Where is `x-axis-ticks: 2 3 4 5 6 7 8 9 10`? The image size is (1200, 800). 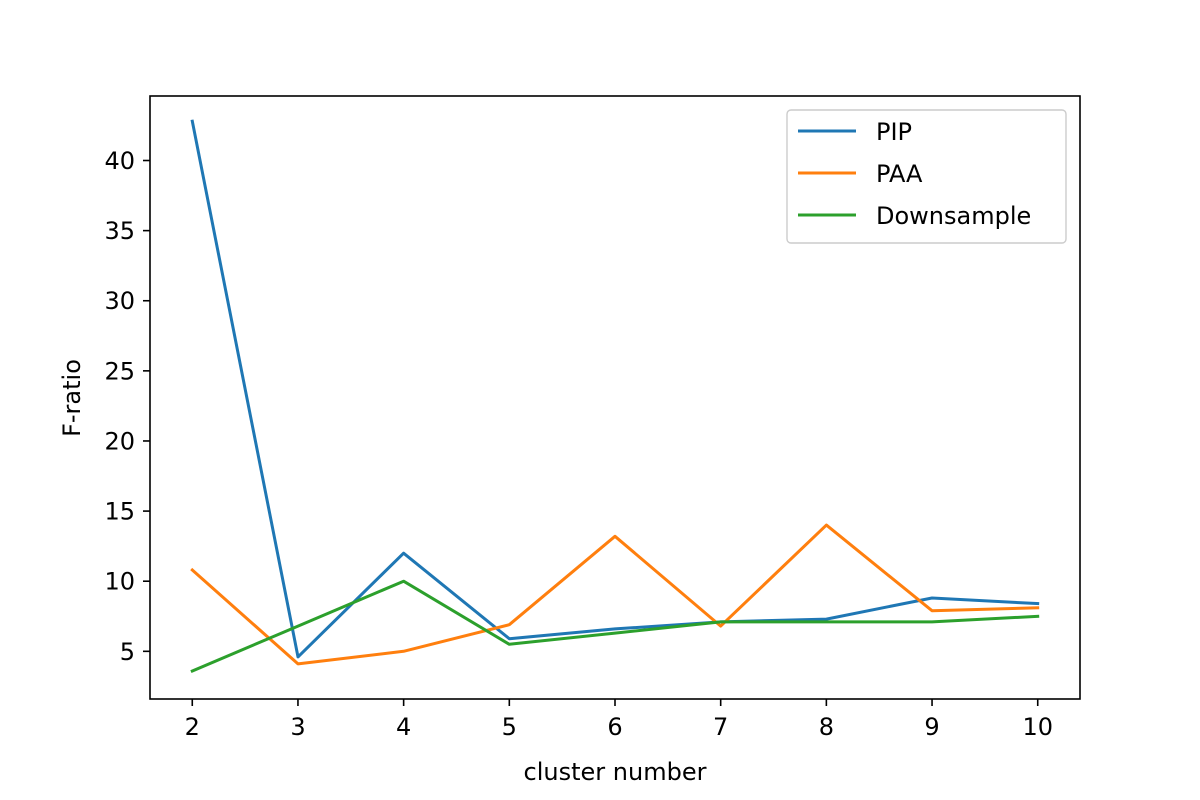
x-axis-ticks: 2 3 4 5 6 7 8 9 10 is located at coordinates (619, 720).